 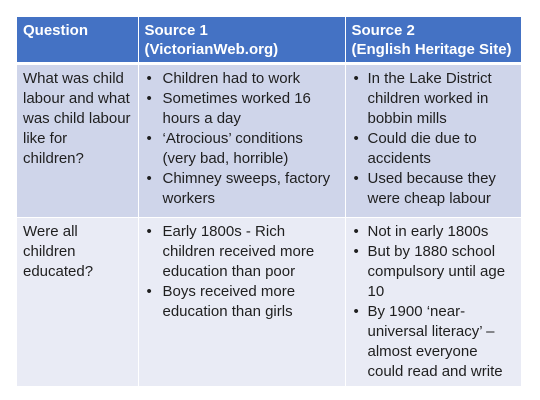 What do you see at coordinates (236, 108) in the screenshot?
I see `list-item-text: Sometimes worked 16 hours a day` at bounding box center [236, 108].